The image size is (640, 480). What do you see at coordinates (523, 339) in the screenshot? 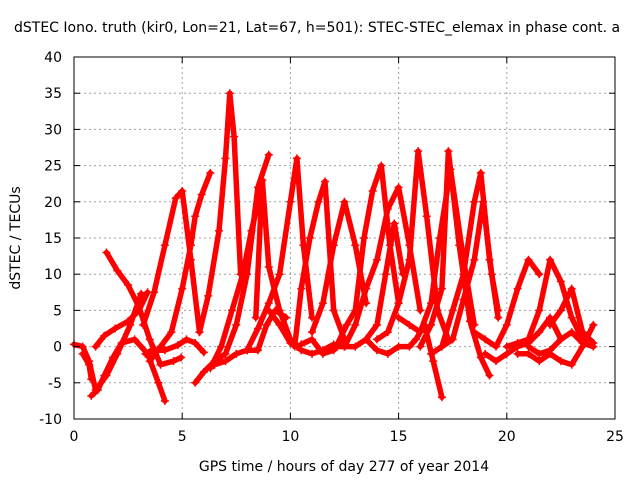
I see `series-trace` at bounding box center [523, 339].